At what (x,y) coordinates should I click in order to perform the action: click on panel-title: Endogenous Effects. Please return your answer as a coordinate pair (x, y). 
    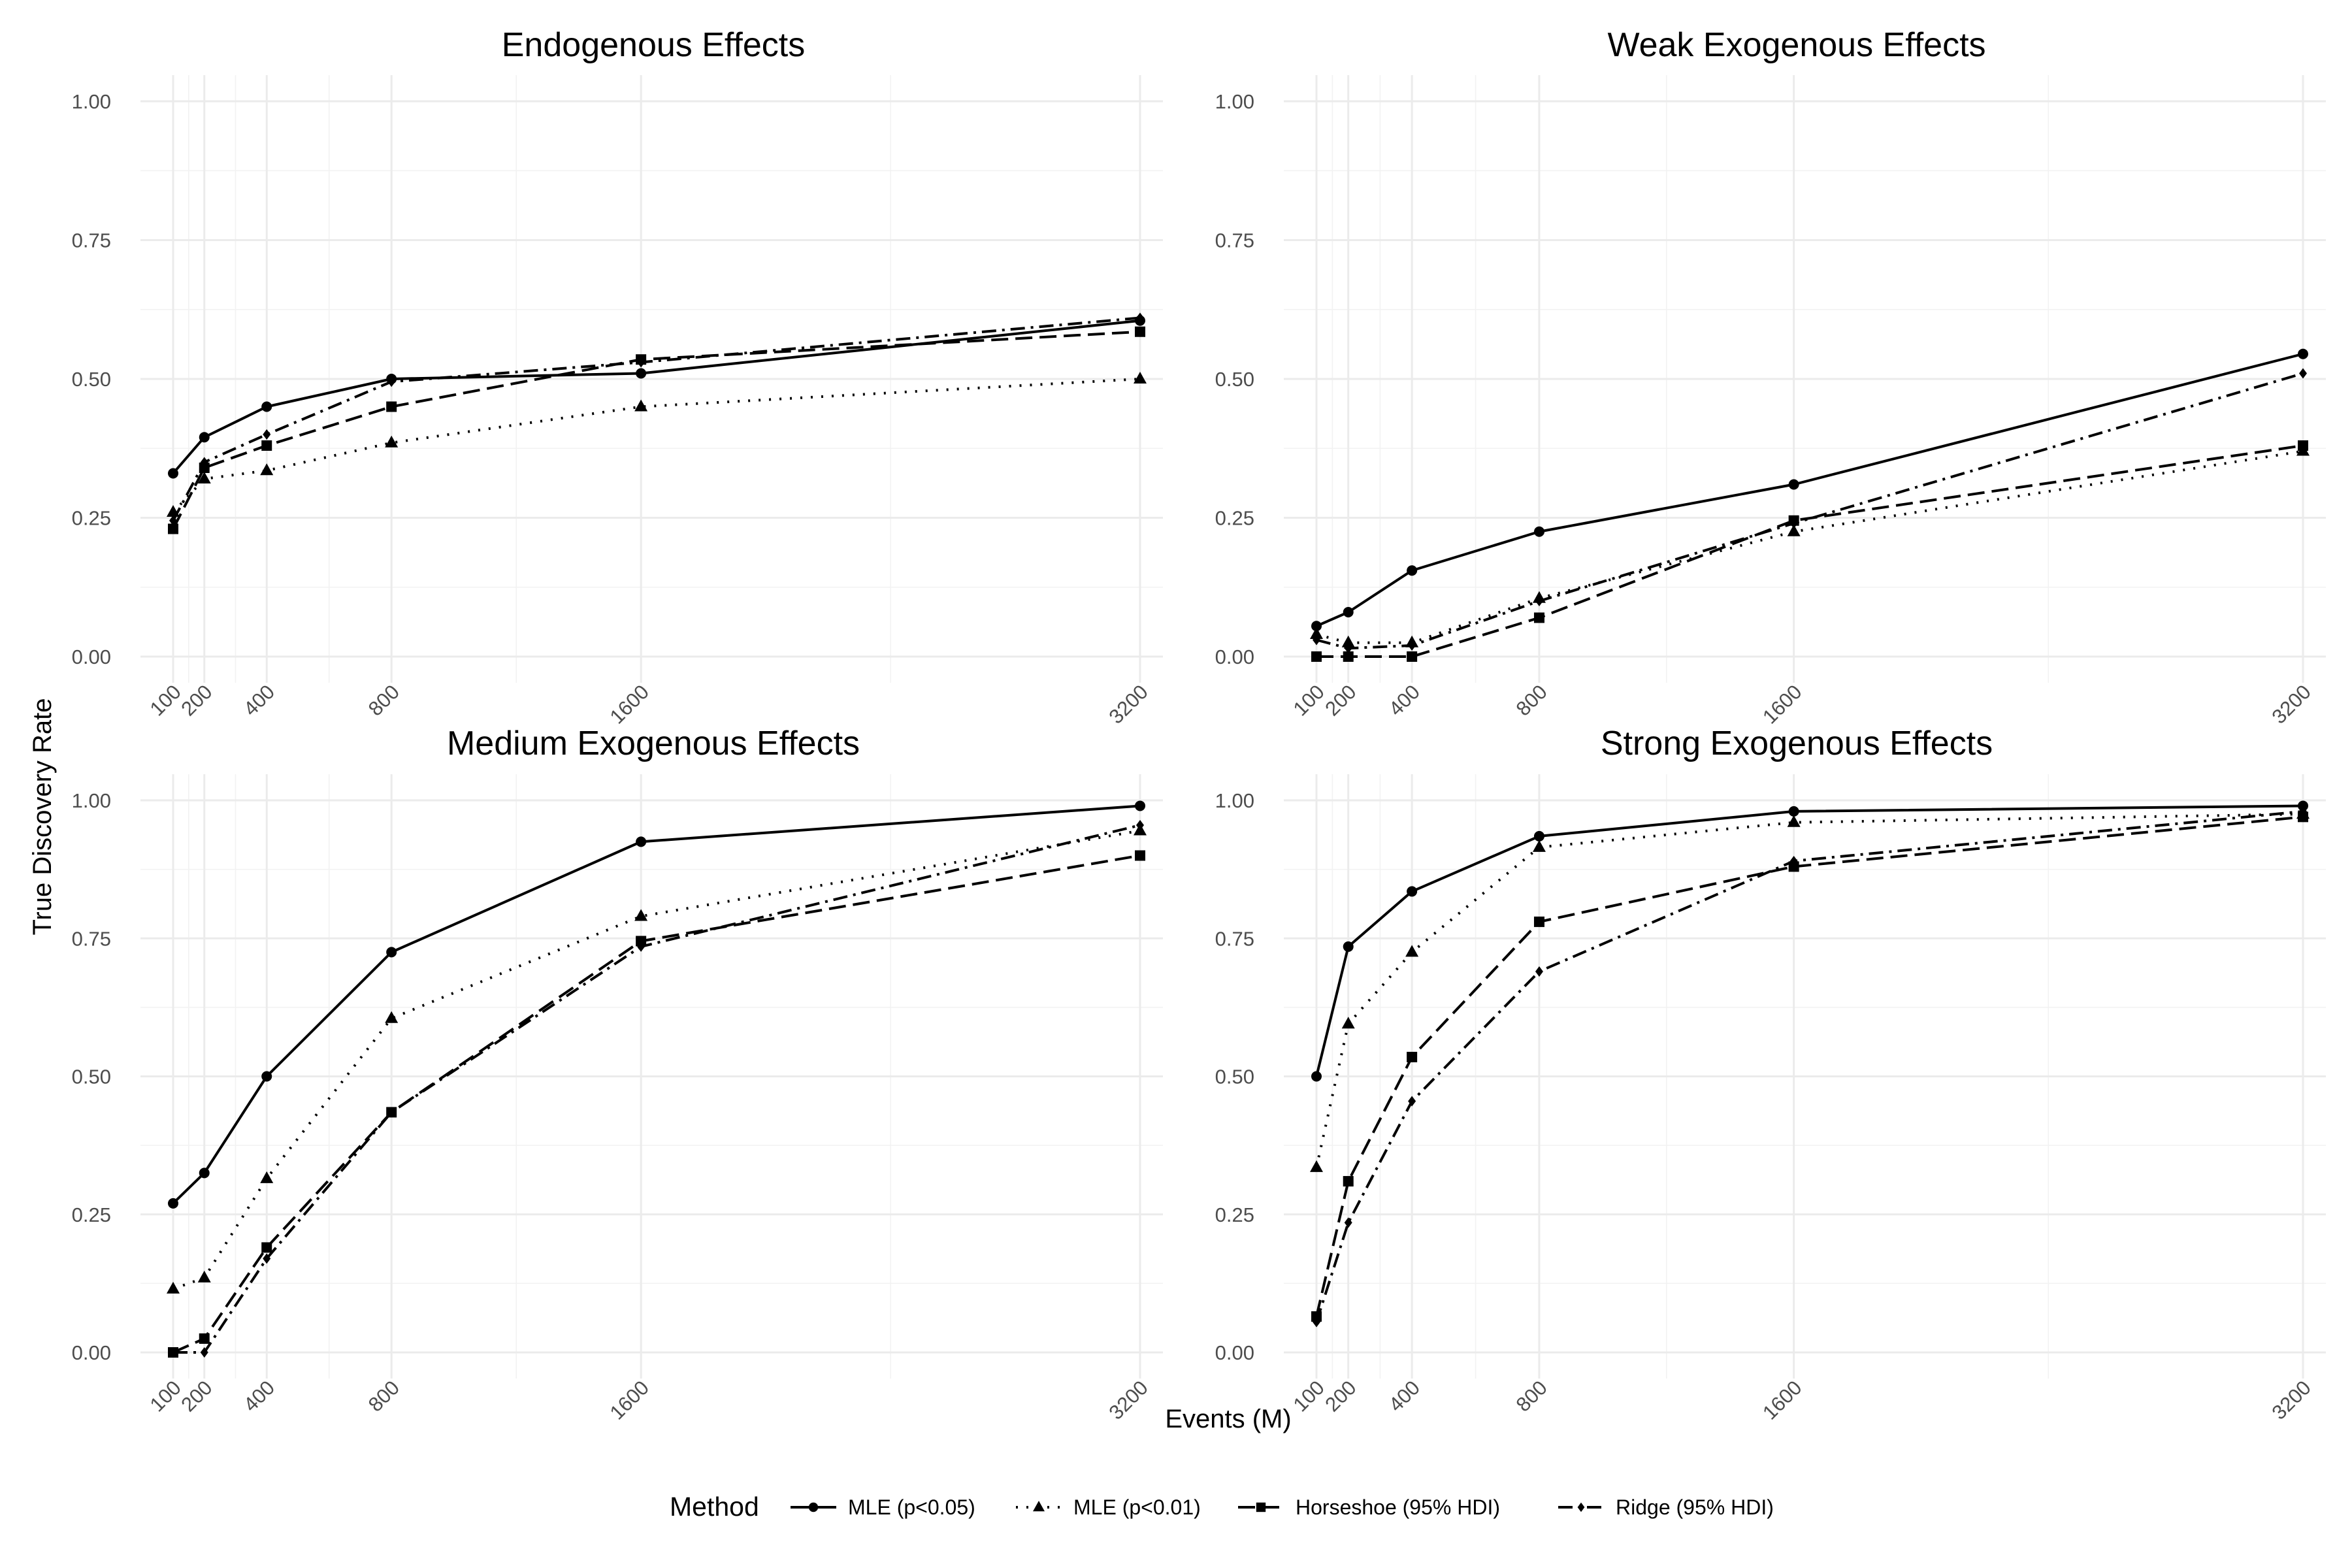
    Looking at the image, I should click on (654, 45).